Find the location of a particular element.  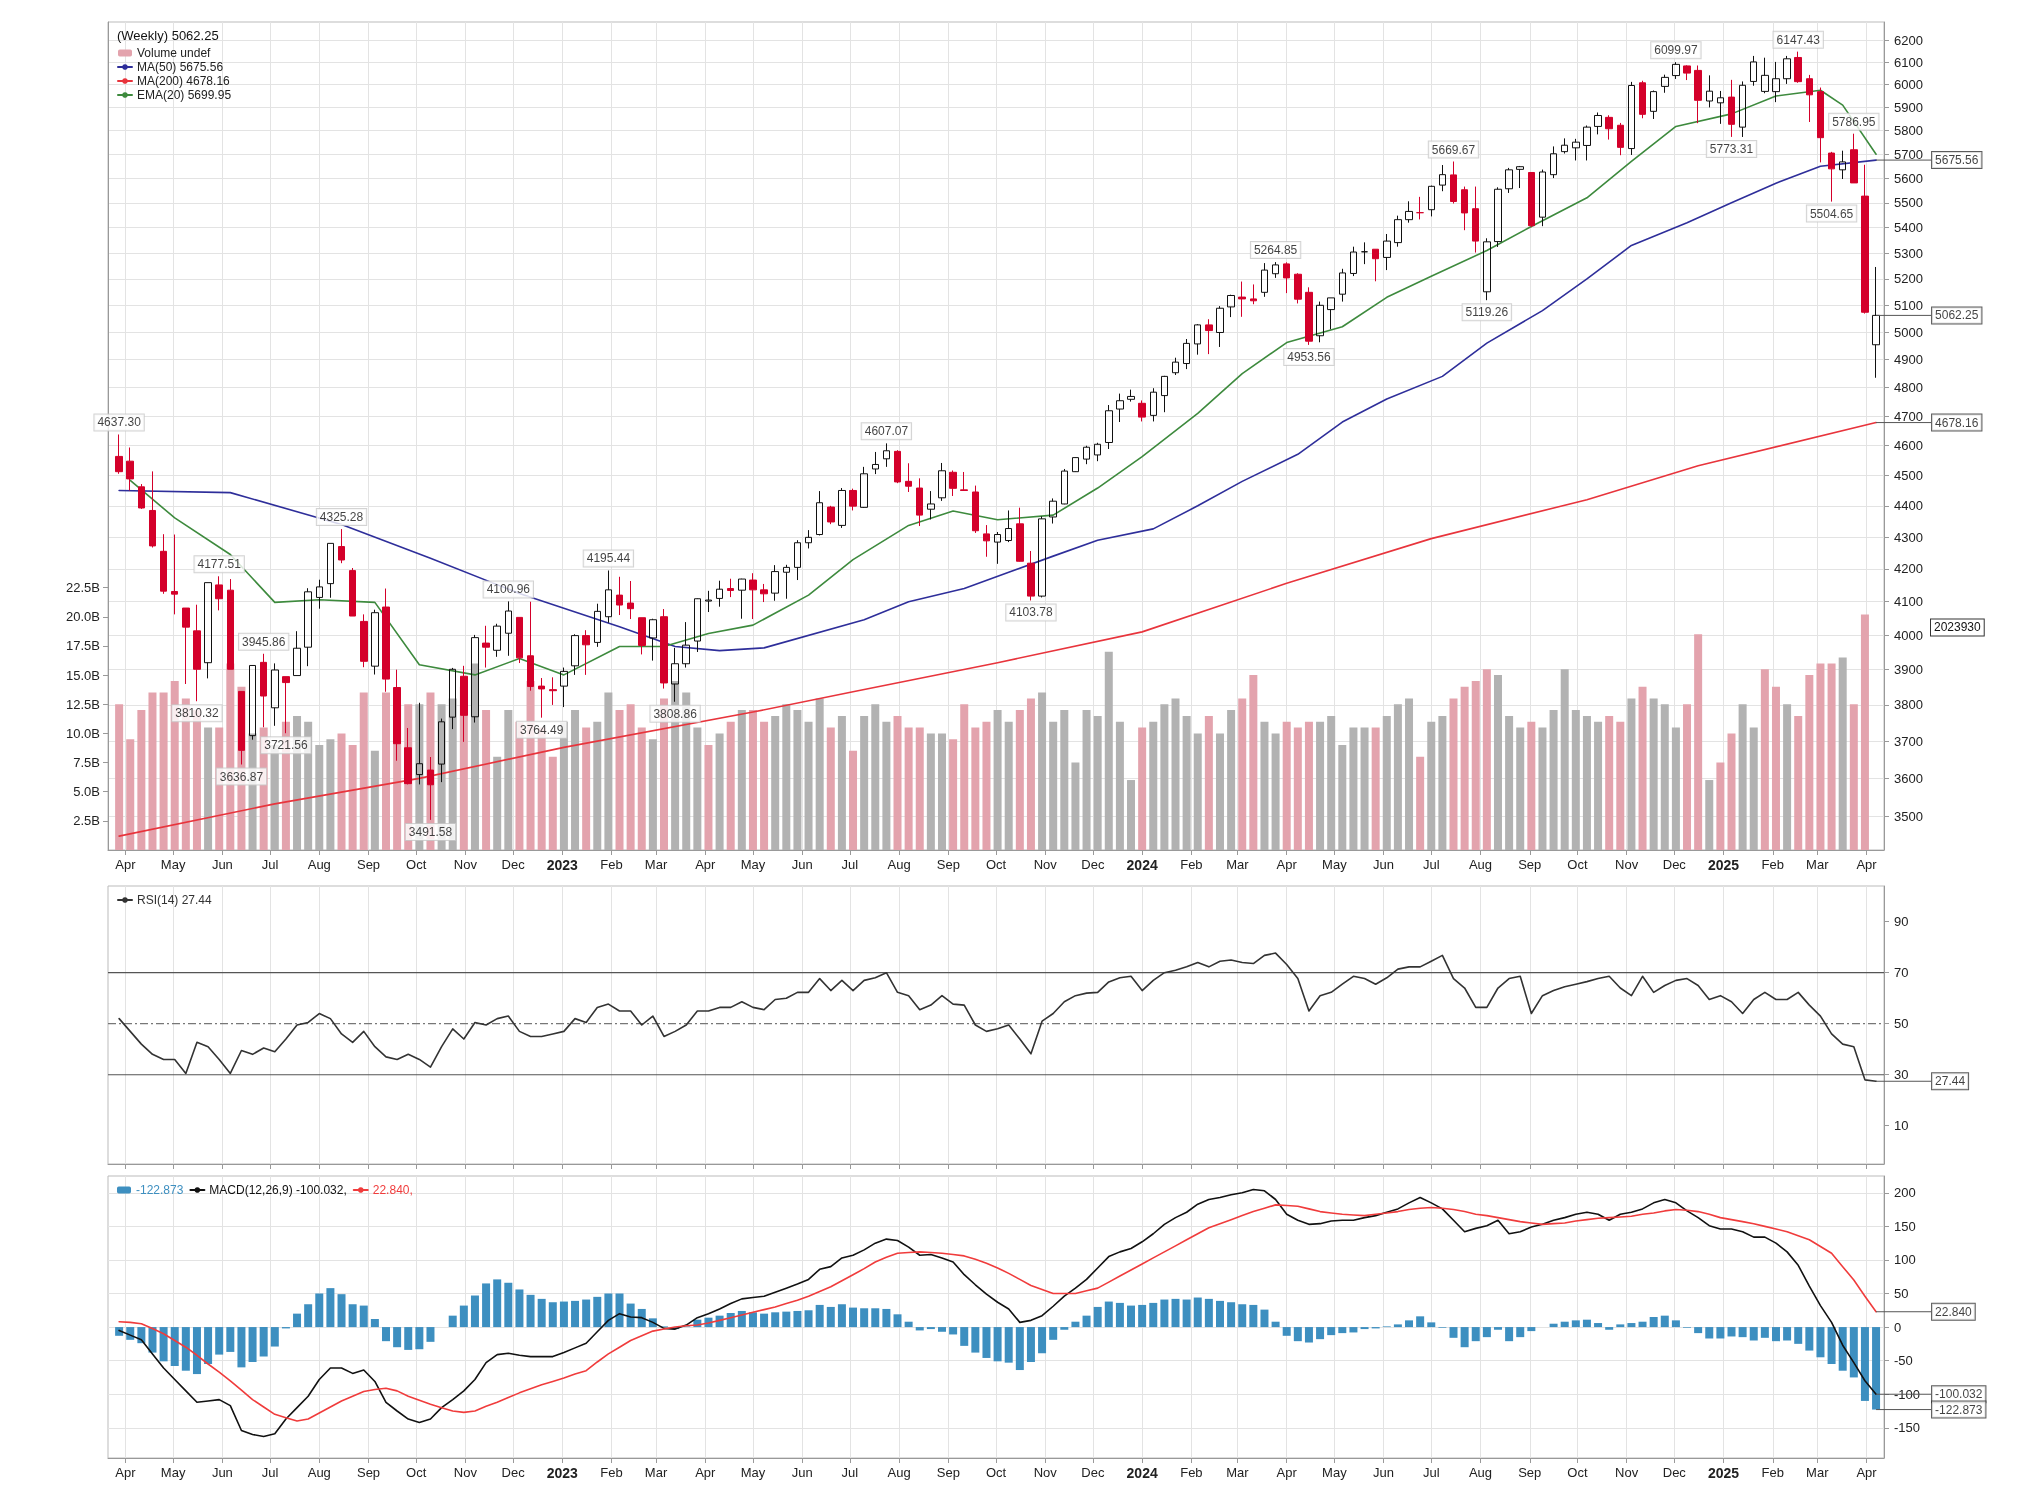

y-tick-label: -150 is located at coordinates (1907, 1428).